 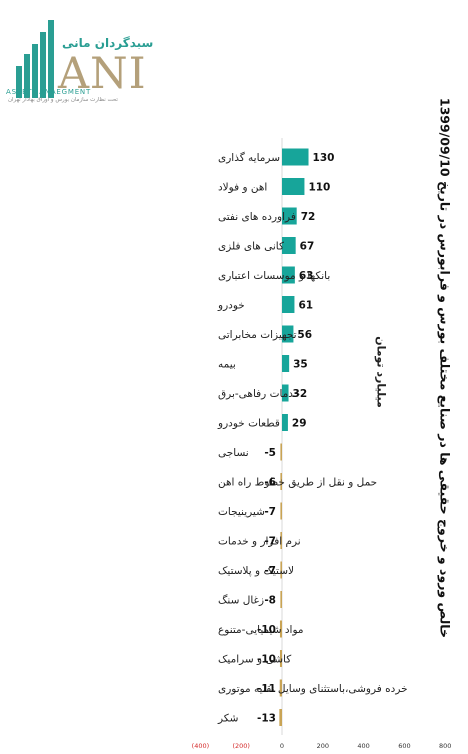 What do you see at coordinates (297, 483) in the screenshot?
I see `category-label: حمل و نقل از طریق خطوط راه اهن` at bounding box center [297, 483].